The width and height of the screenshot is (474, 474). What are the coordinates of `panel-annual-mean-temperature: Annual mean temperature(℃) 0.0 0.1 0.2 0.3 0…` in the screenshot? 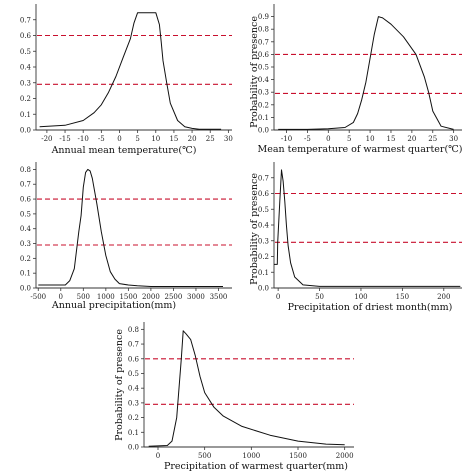 It's located at (126, 80).